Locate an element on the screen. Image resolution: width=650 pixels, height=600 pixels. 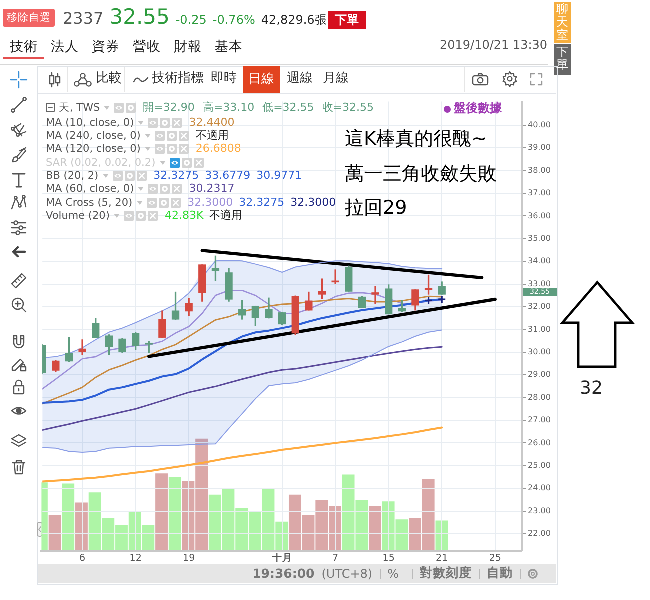
y-tick-label: 24.00 is located at coordinates (539, 488).